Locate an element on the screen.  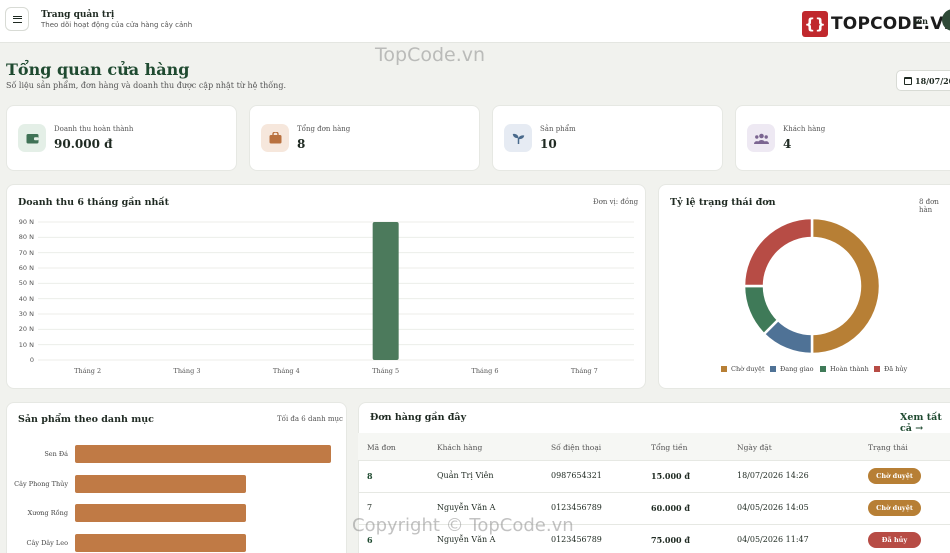
order-total: 15.000 đ is located at coordinates (670, 476).